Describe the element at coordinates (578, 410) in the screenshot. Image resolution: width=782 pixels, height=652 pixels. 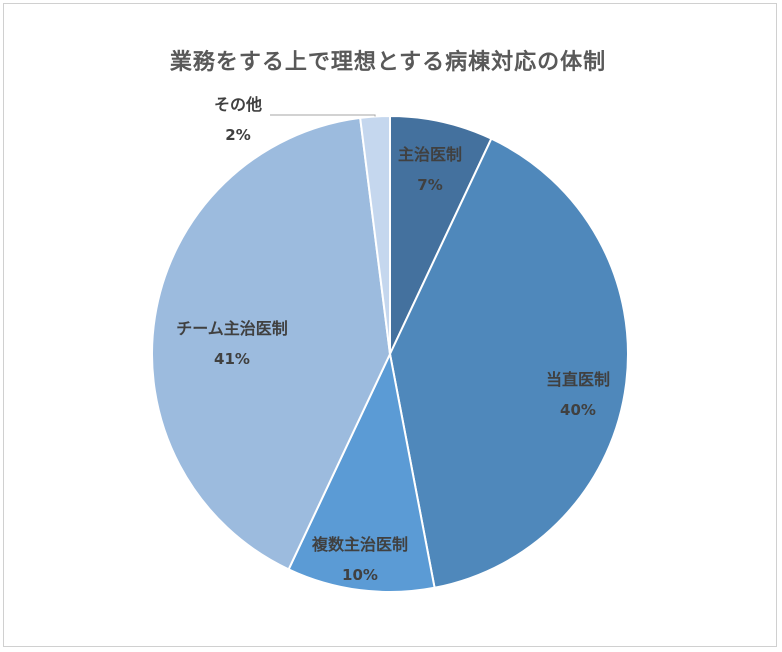
I see `slice-label-value: 40%` at that location.